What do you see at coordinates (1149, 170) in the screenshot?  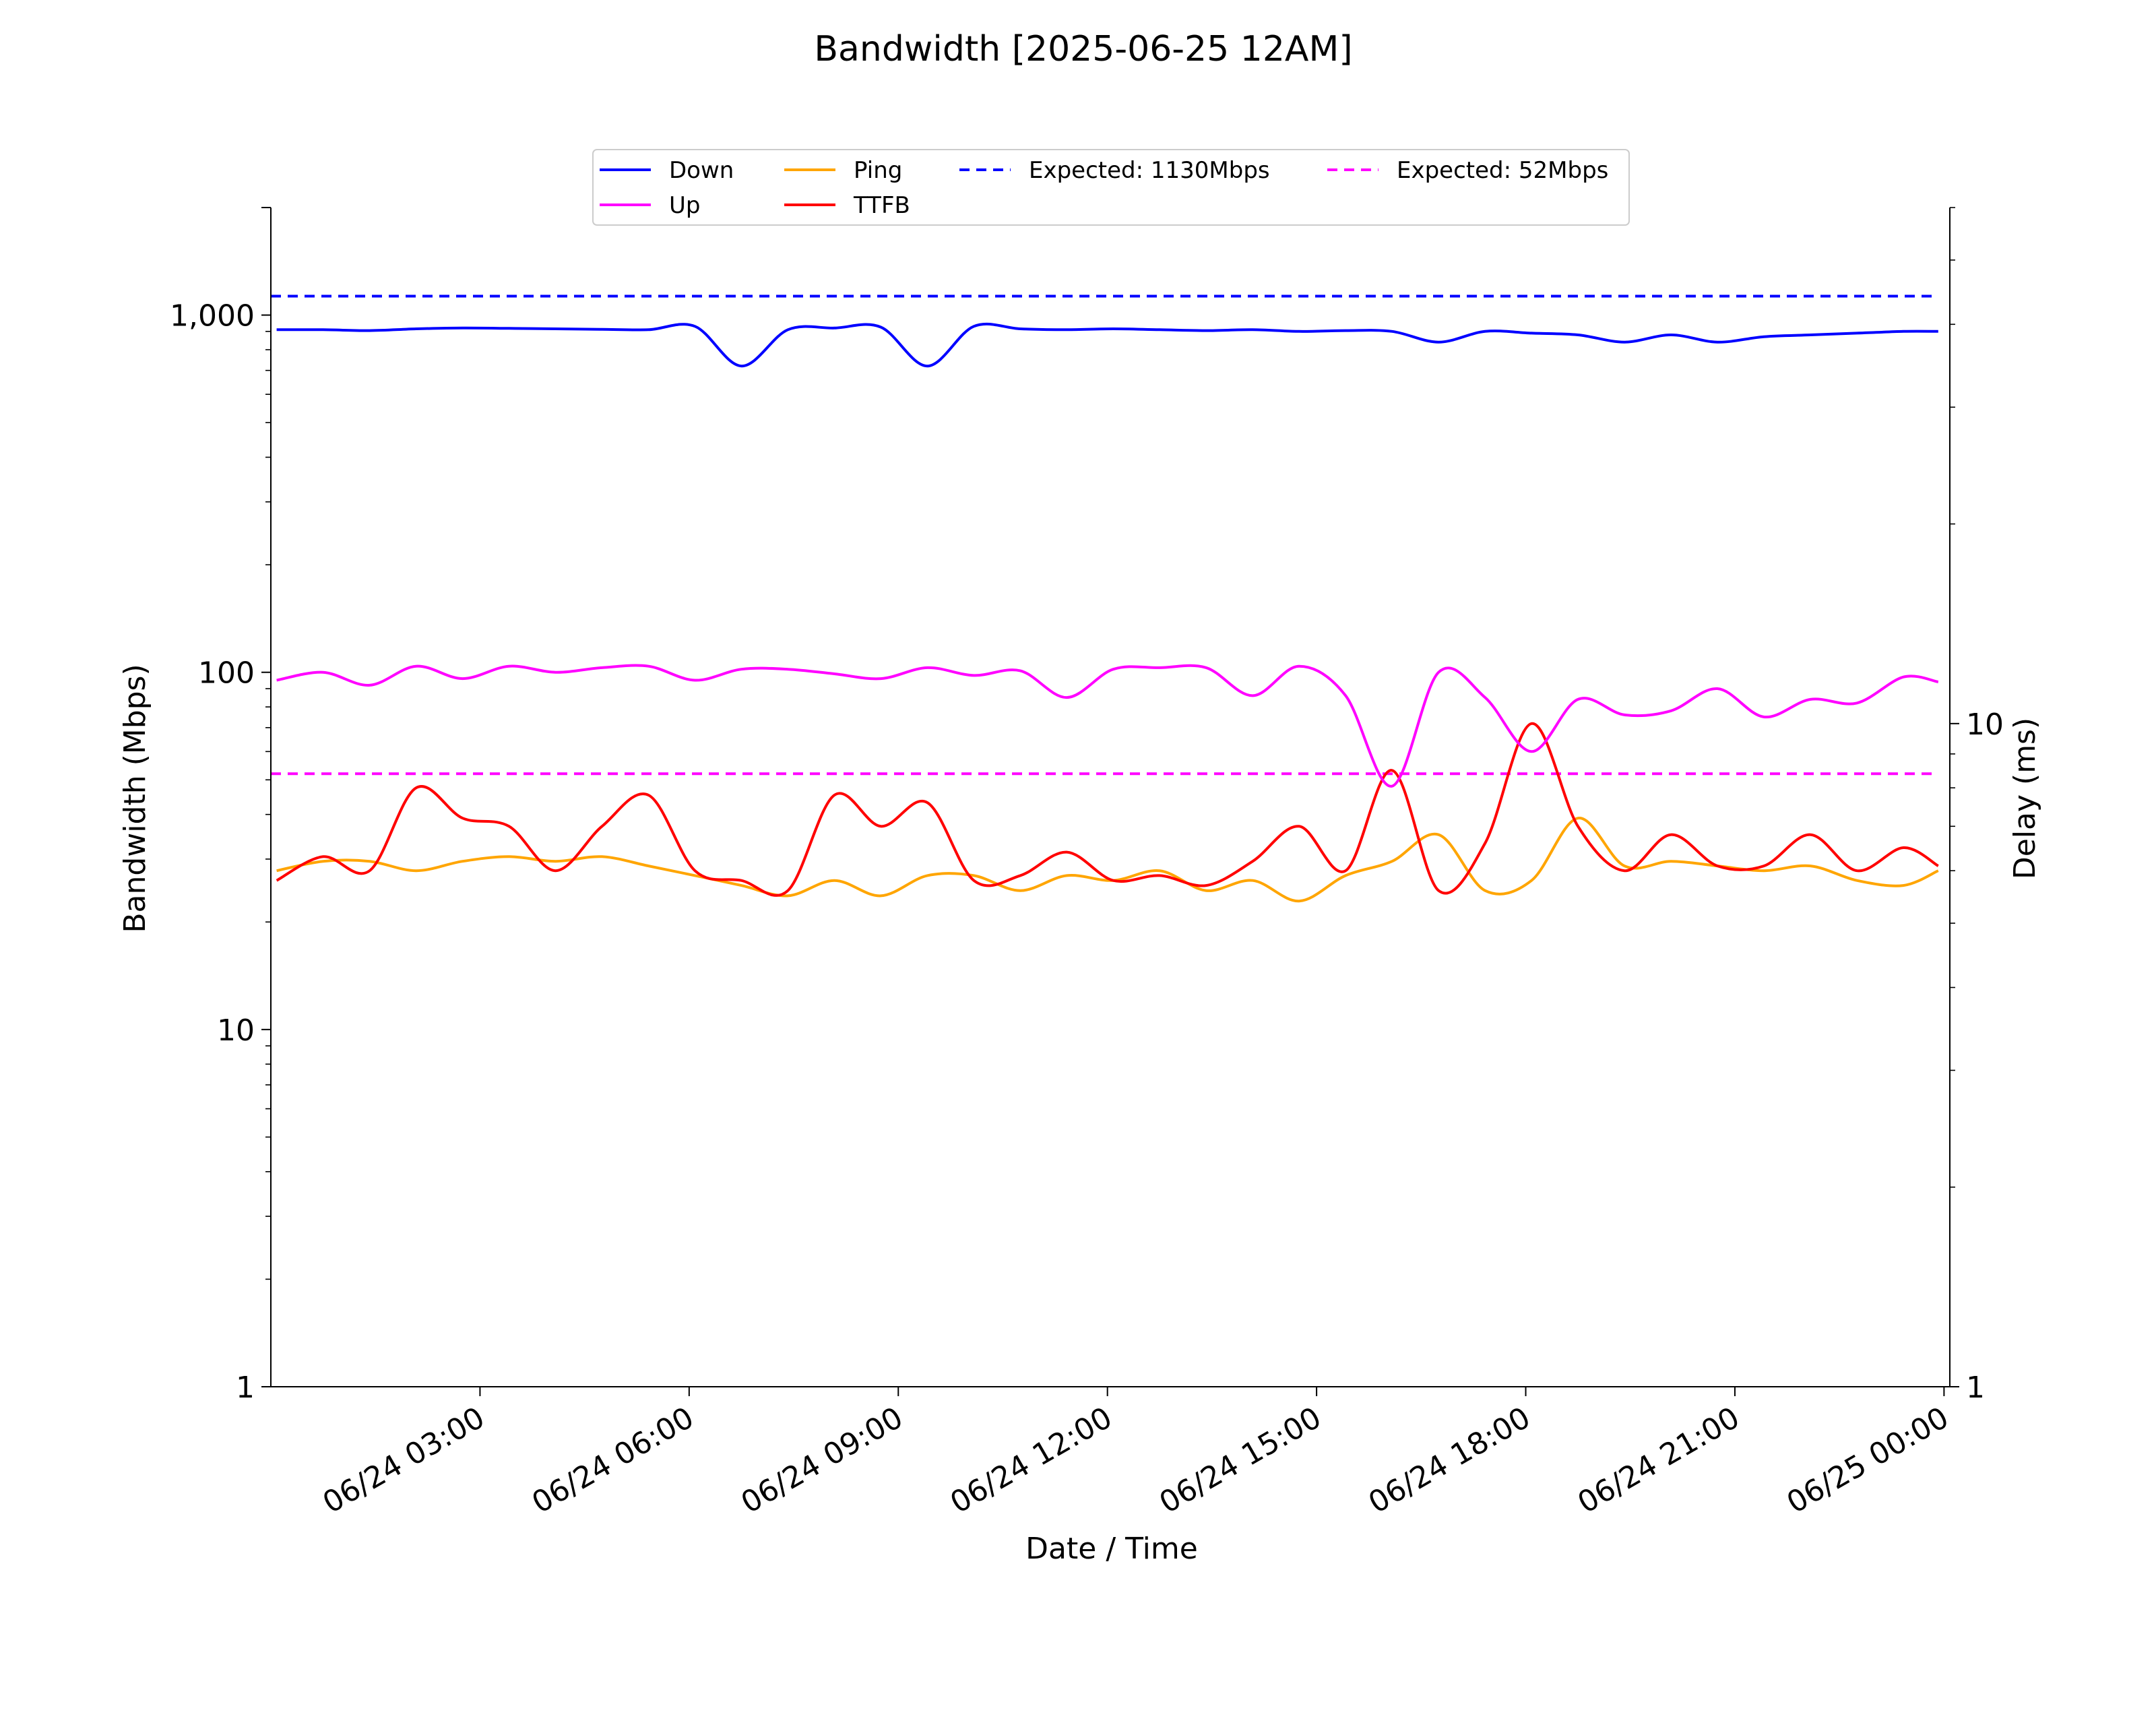 I see `legend-label-expected-1130mbps: Expected: 1130Mbps` at bounding box center [1149, 170].